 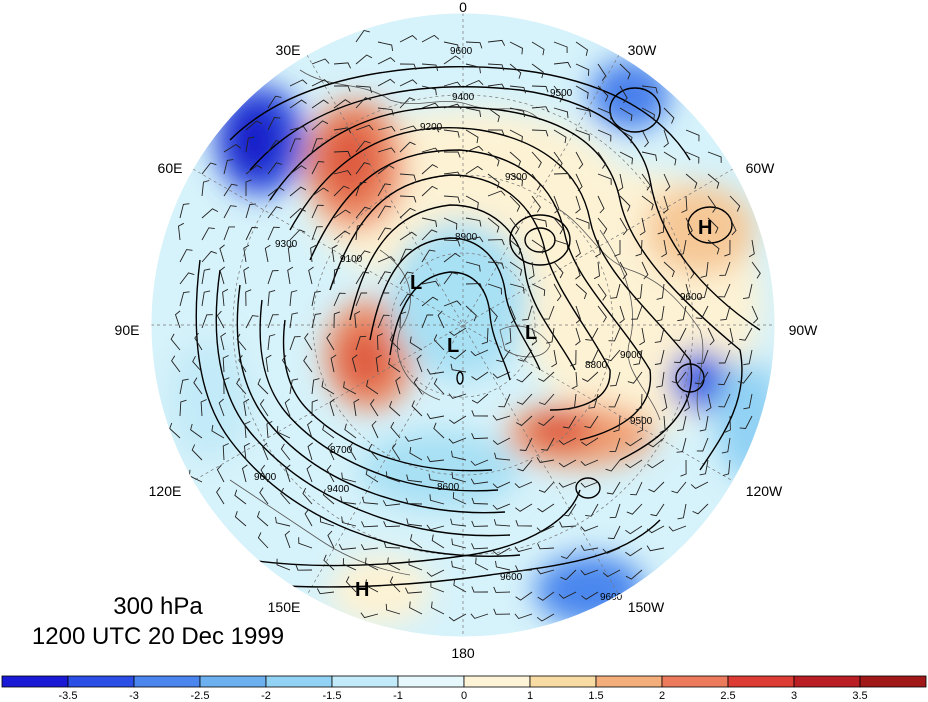 I want to click on longitude-label-180: 180, so click(x=463, y=653).